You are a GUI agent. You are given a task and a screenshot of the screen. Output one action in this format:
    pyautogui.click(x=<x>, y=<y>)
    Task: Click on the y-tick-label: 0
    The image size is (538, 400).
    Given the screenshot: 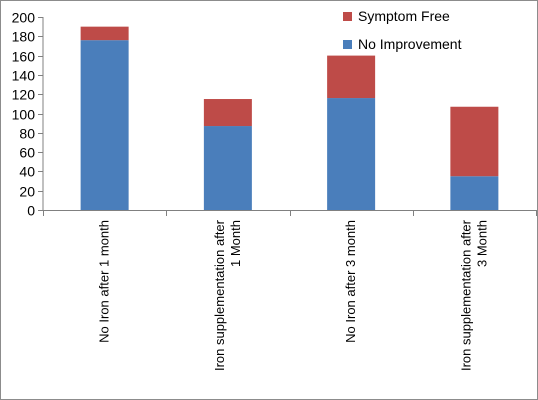 What is the action you would take?
    pyautogui.click(x=31, y=211)
    